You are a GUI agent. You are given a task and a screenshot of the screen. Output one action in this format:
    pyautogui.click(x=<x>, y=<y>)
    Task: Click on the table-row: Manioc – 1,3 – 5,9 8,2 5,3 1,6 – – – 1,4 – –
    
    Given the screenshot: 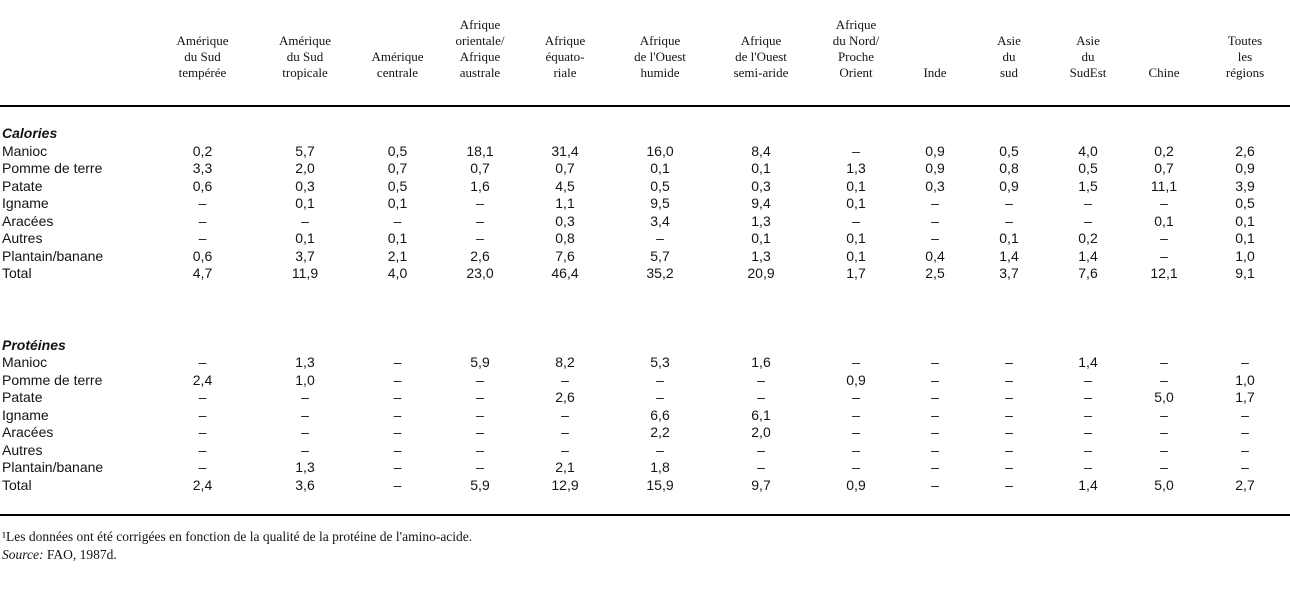 What is the action you would take?
    pyautogui.click(x=645, y=363)
    